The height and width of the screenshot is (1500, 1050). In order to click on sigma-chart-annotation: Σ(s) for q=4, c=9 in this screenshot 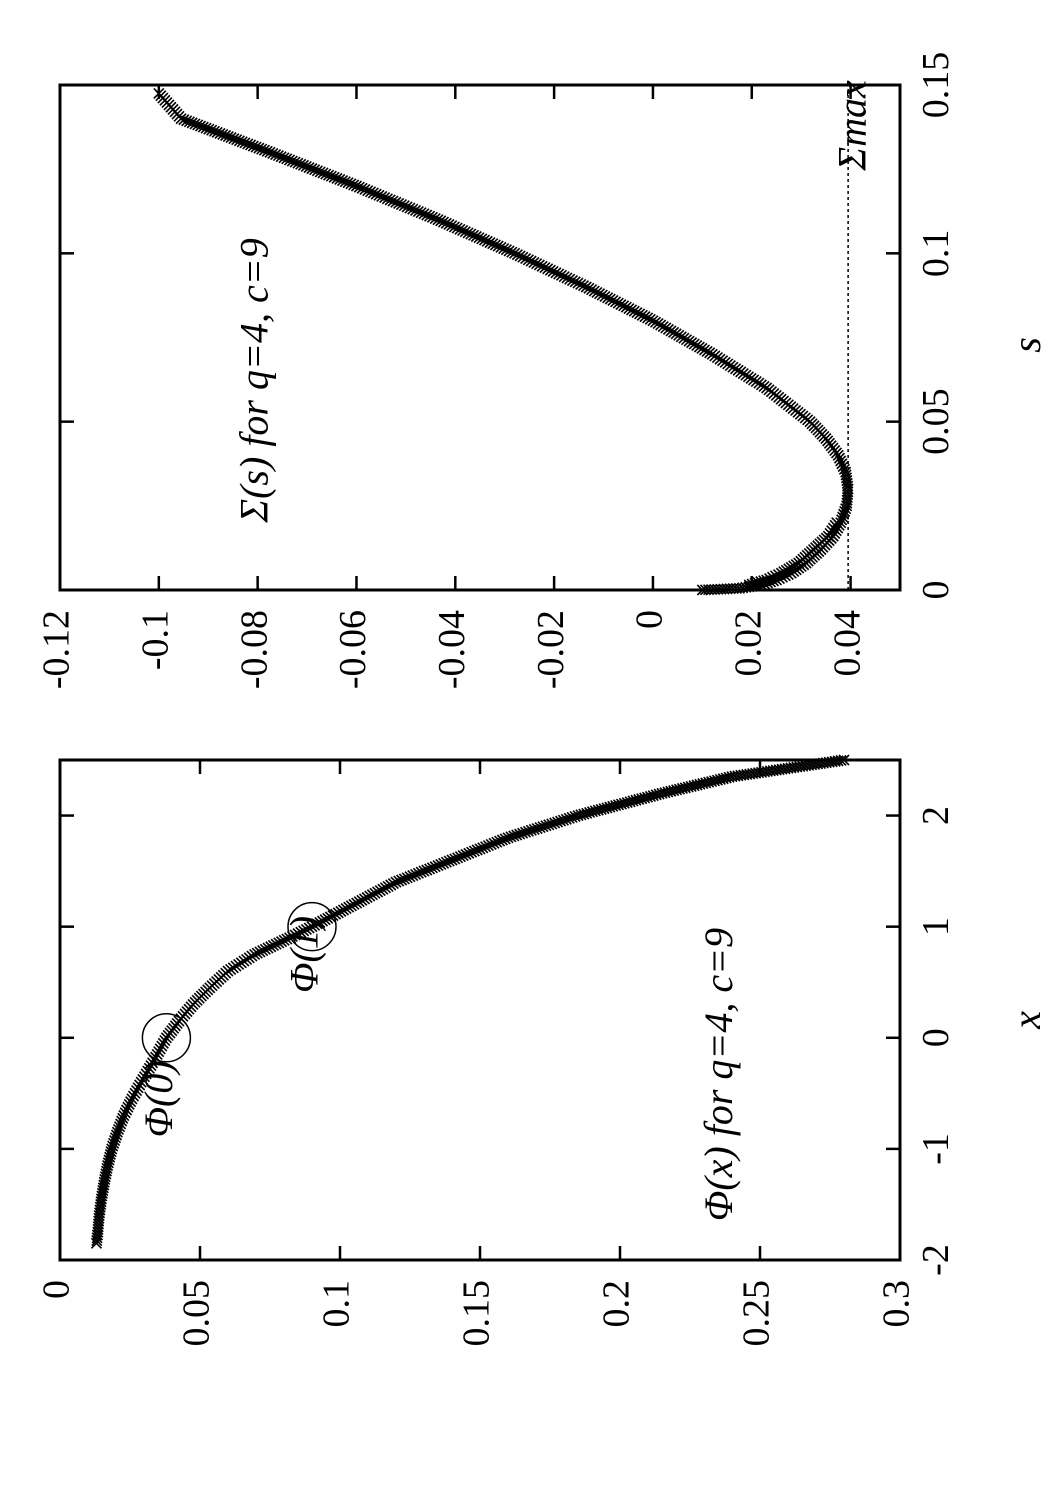, I will do `click(254, 380)`.